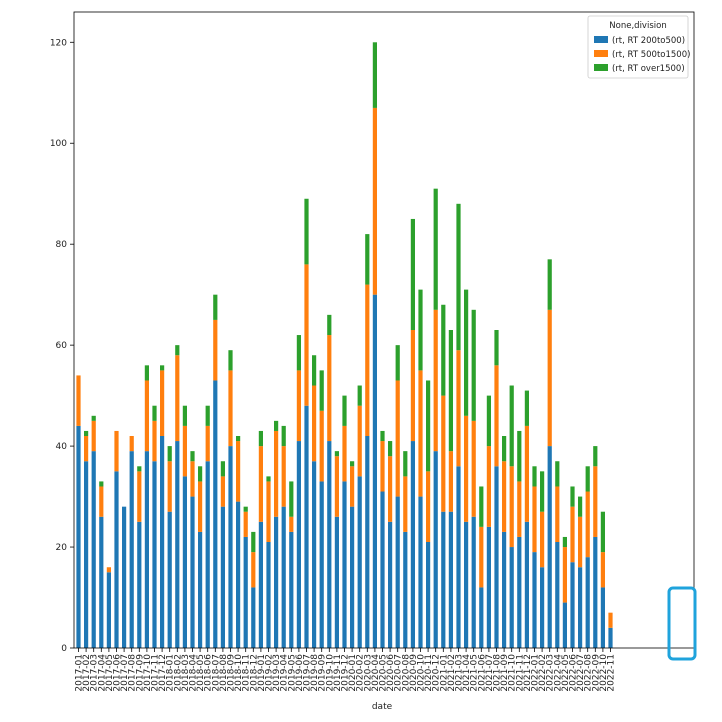 The height and width of the screenshot is (722, 722). I want to click on x-tick-label: 2020-10, so click(422, 673).